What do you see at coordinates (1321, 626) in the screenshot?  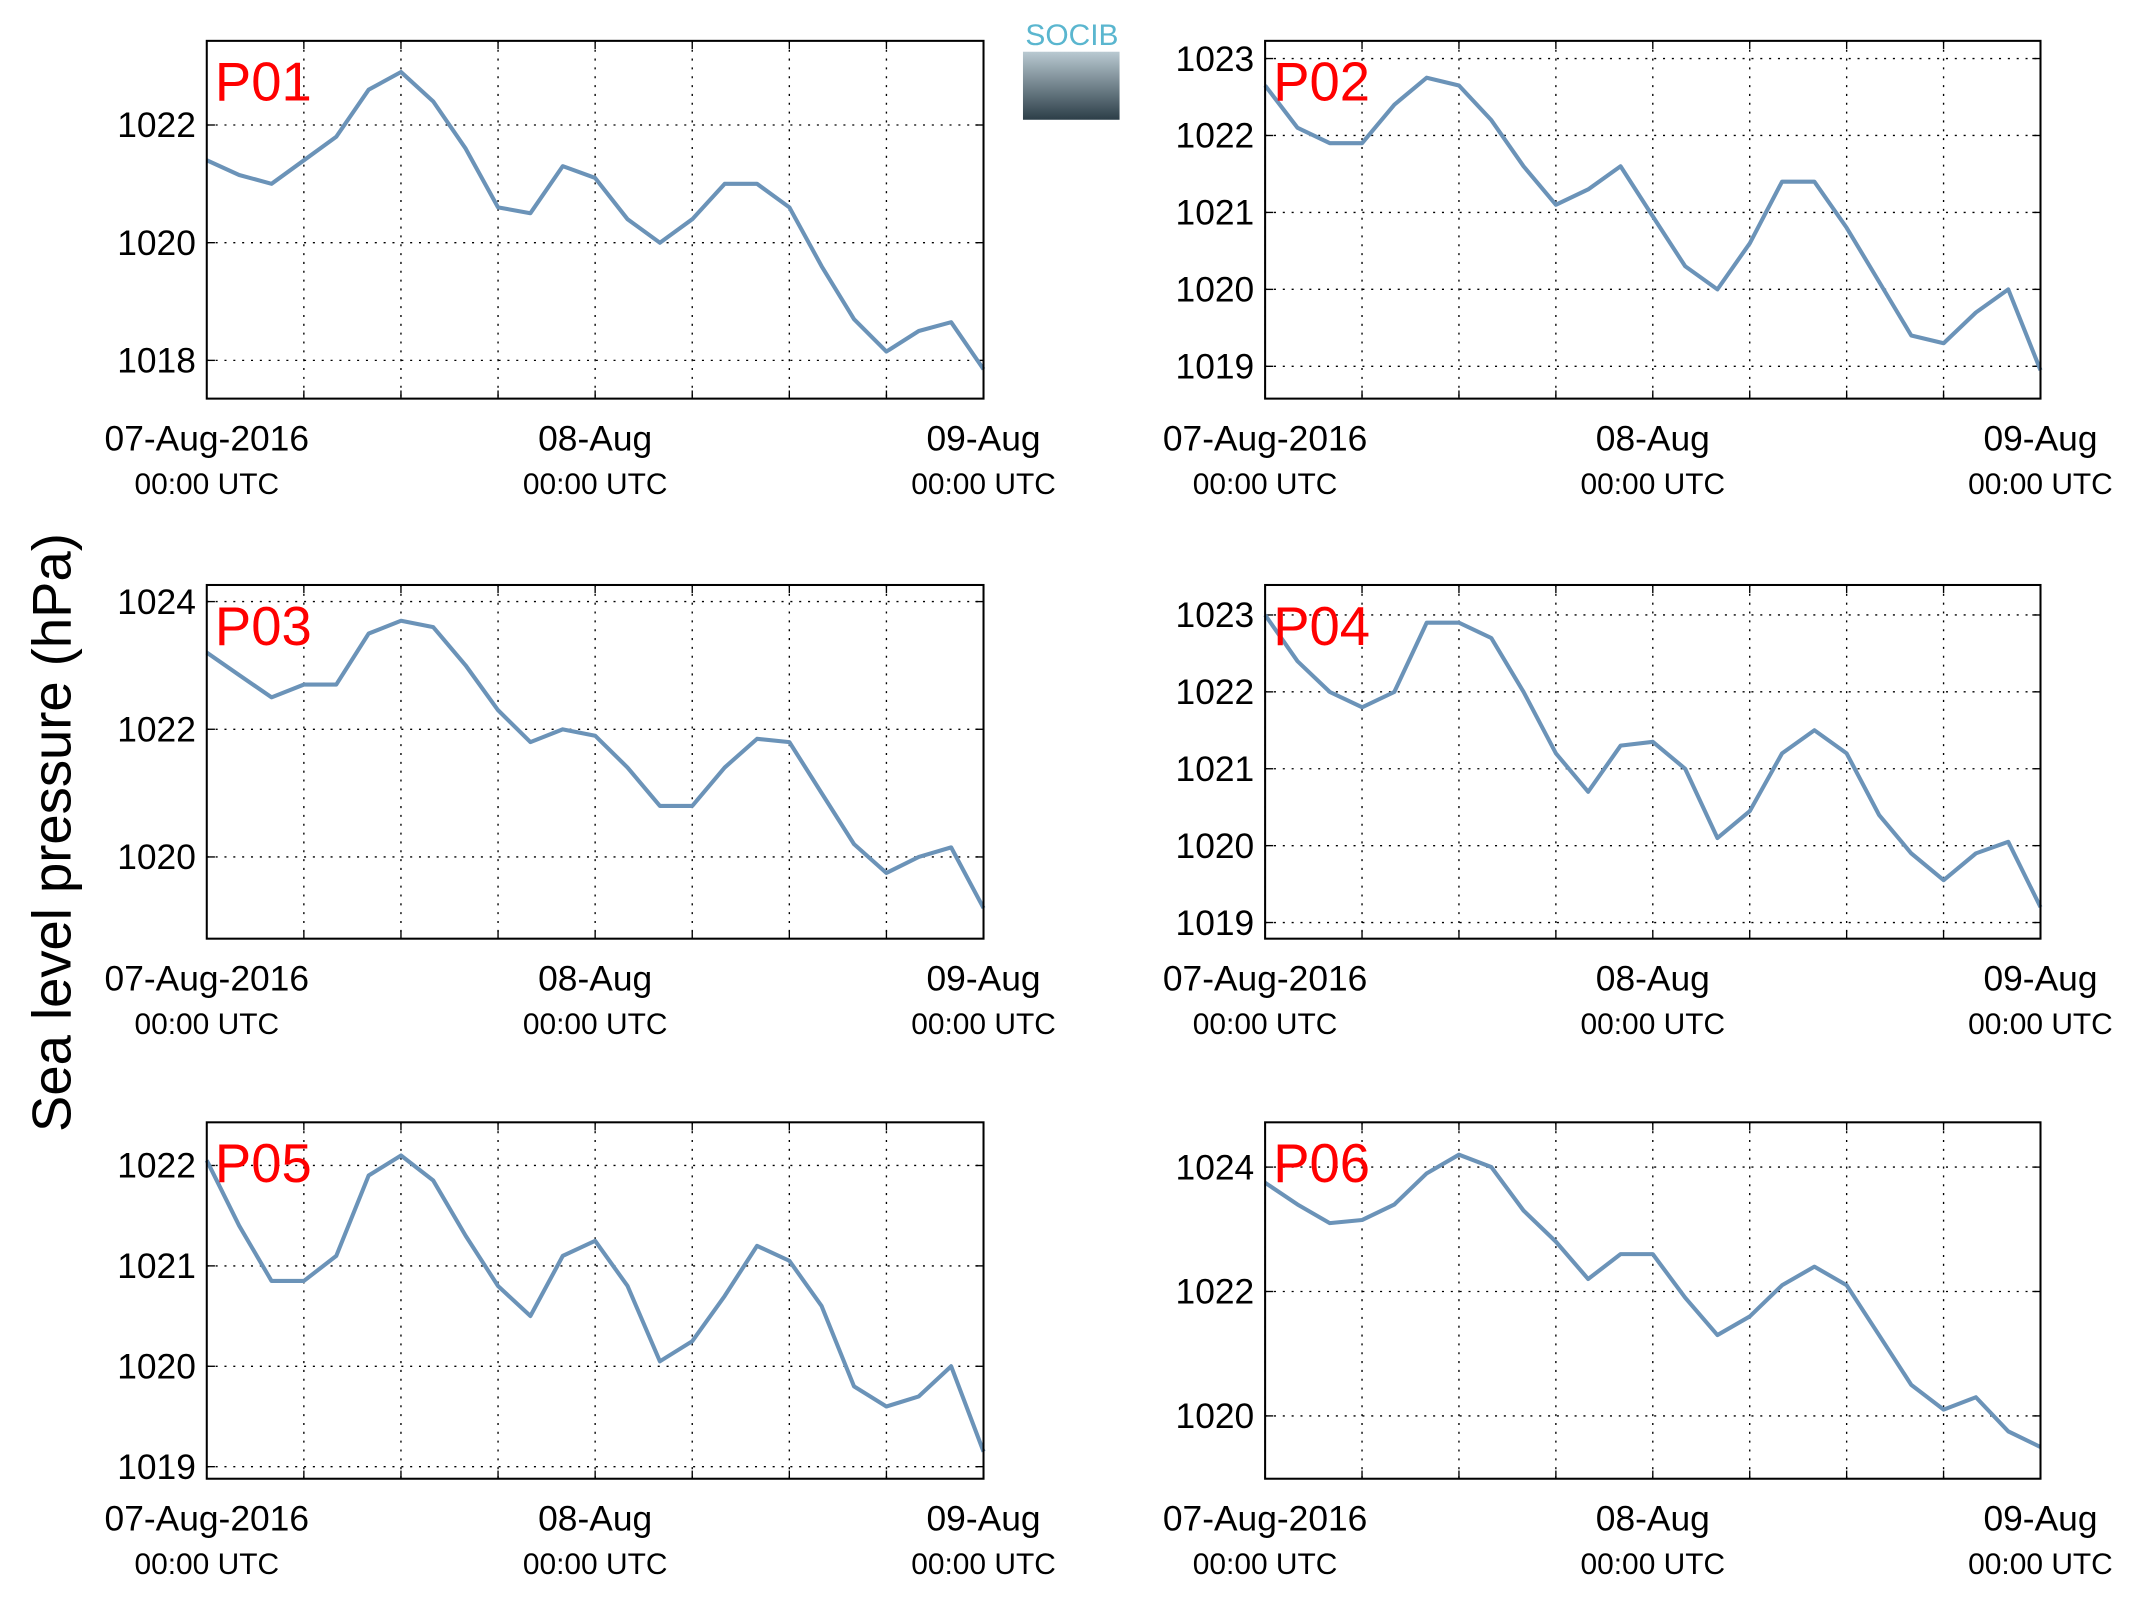 I see `panel-title: P04` at bounding box center [1321, 626].